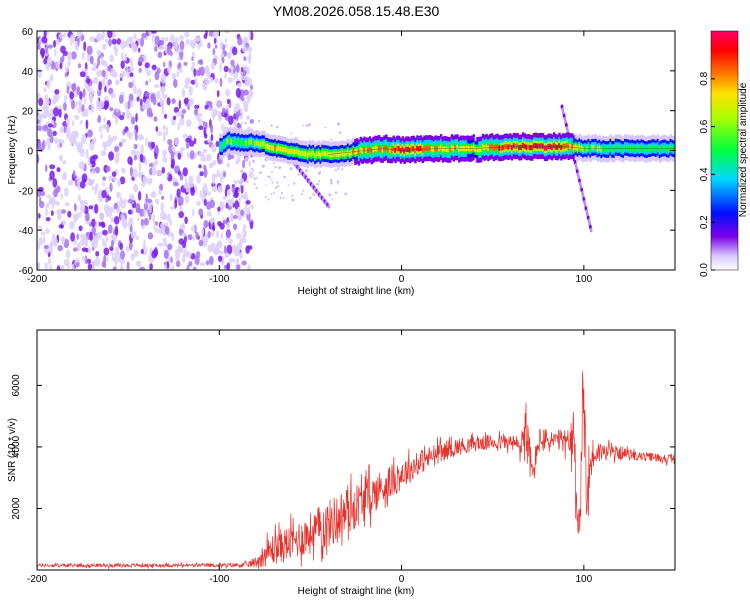 This screenshot has width=750, height=600. What do you see at coordinates (704, 270) in the screenshot?
I see `colorbar-tick-label: 0.0` at bounding box center [704, 270].